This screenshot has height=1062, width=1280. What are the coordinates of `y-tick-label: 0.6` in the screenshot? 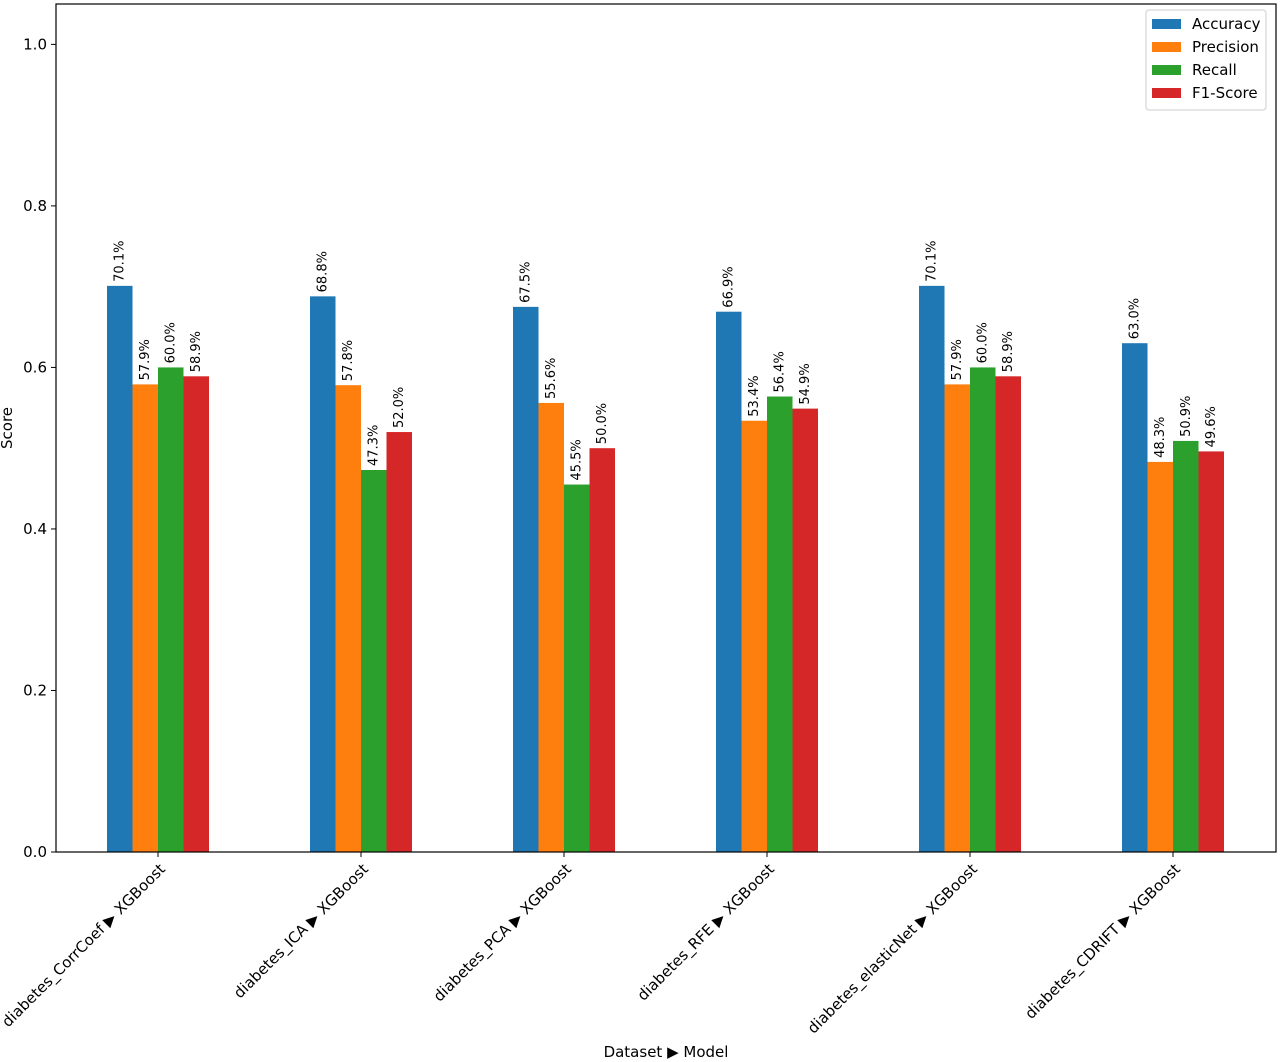 It's located at (35, 367).